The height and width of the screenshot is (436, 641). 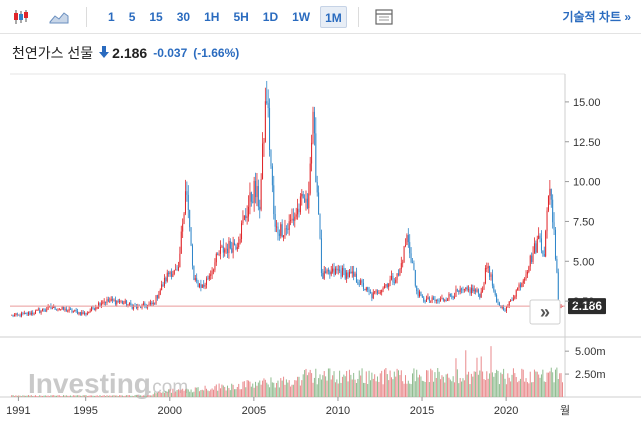 What do you see at coordinates (156, 16) in the screenshot?
I see `timeframe-15: 15` at bounding box center [156, 16].